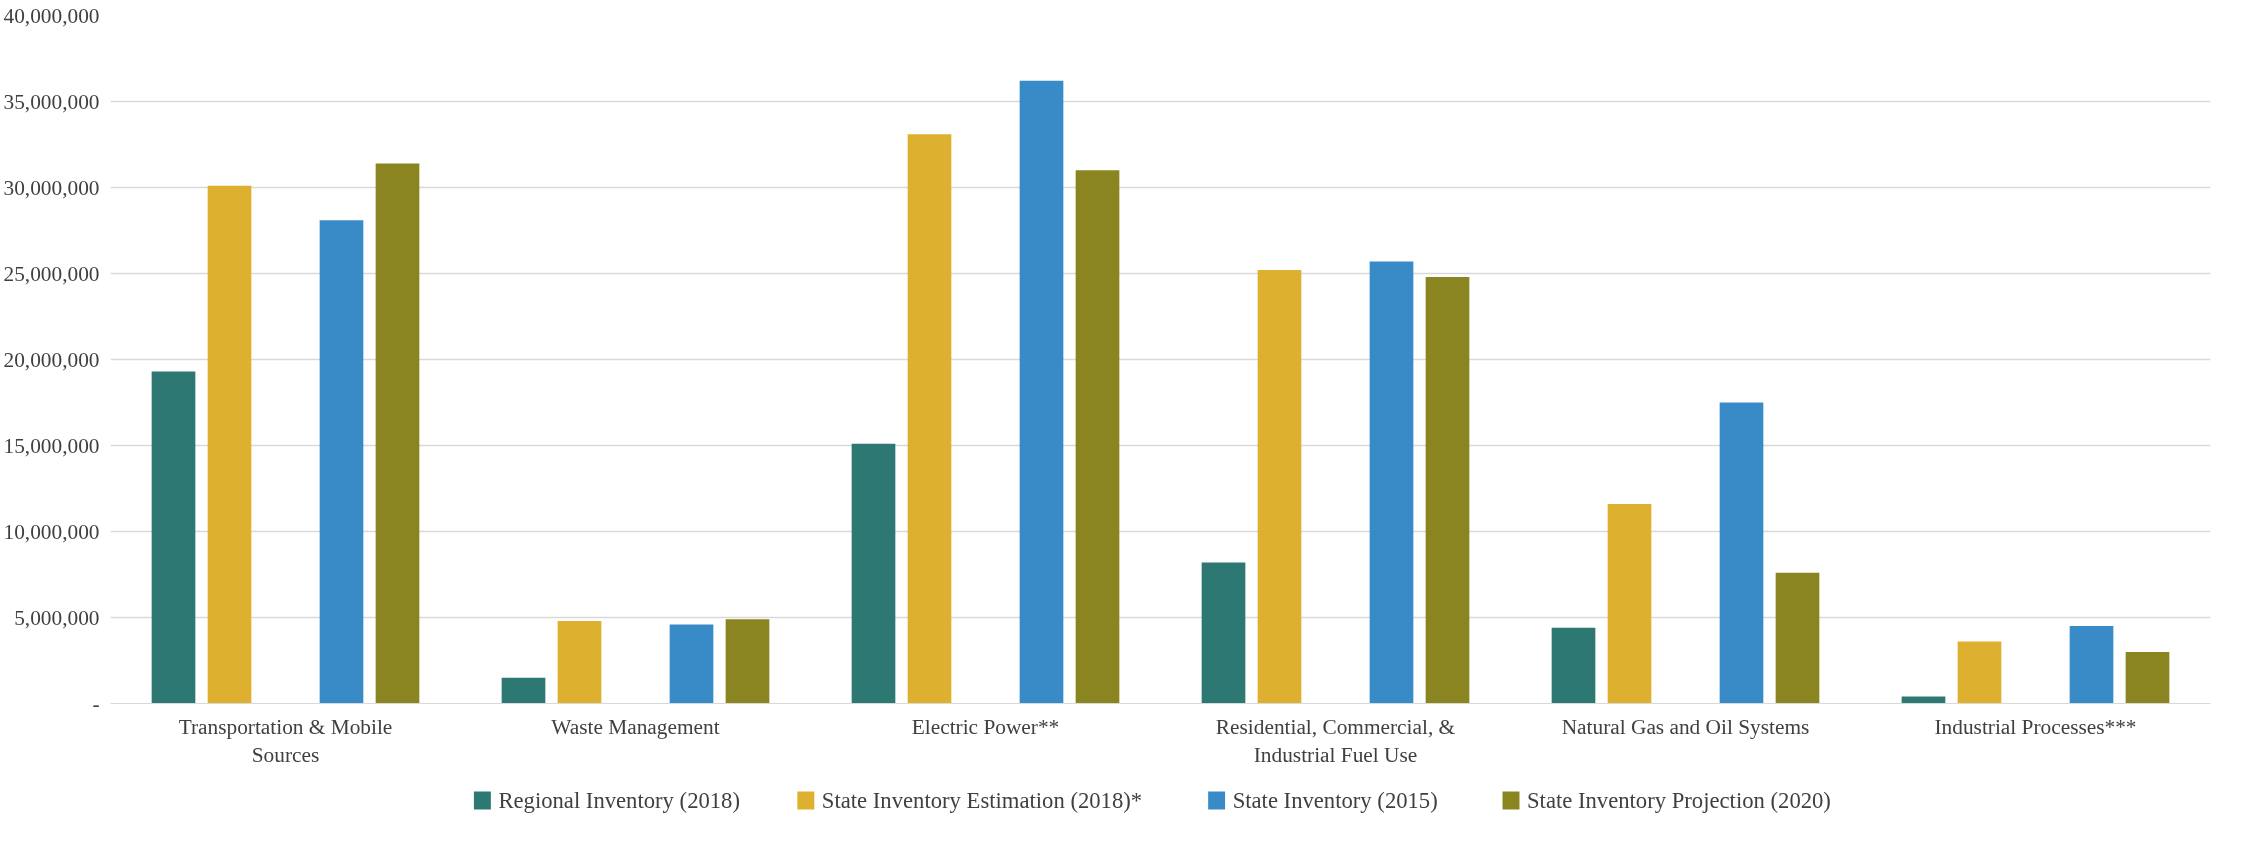 The width and height of the screenshot is (2242, 845). Describe the element at coordinates (96, 703) in the screenshot. I see `y-tick-label: -` at that location.